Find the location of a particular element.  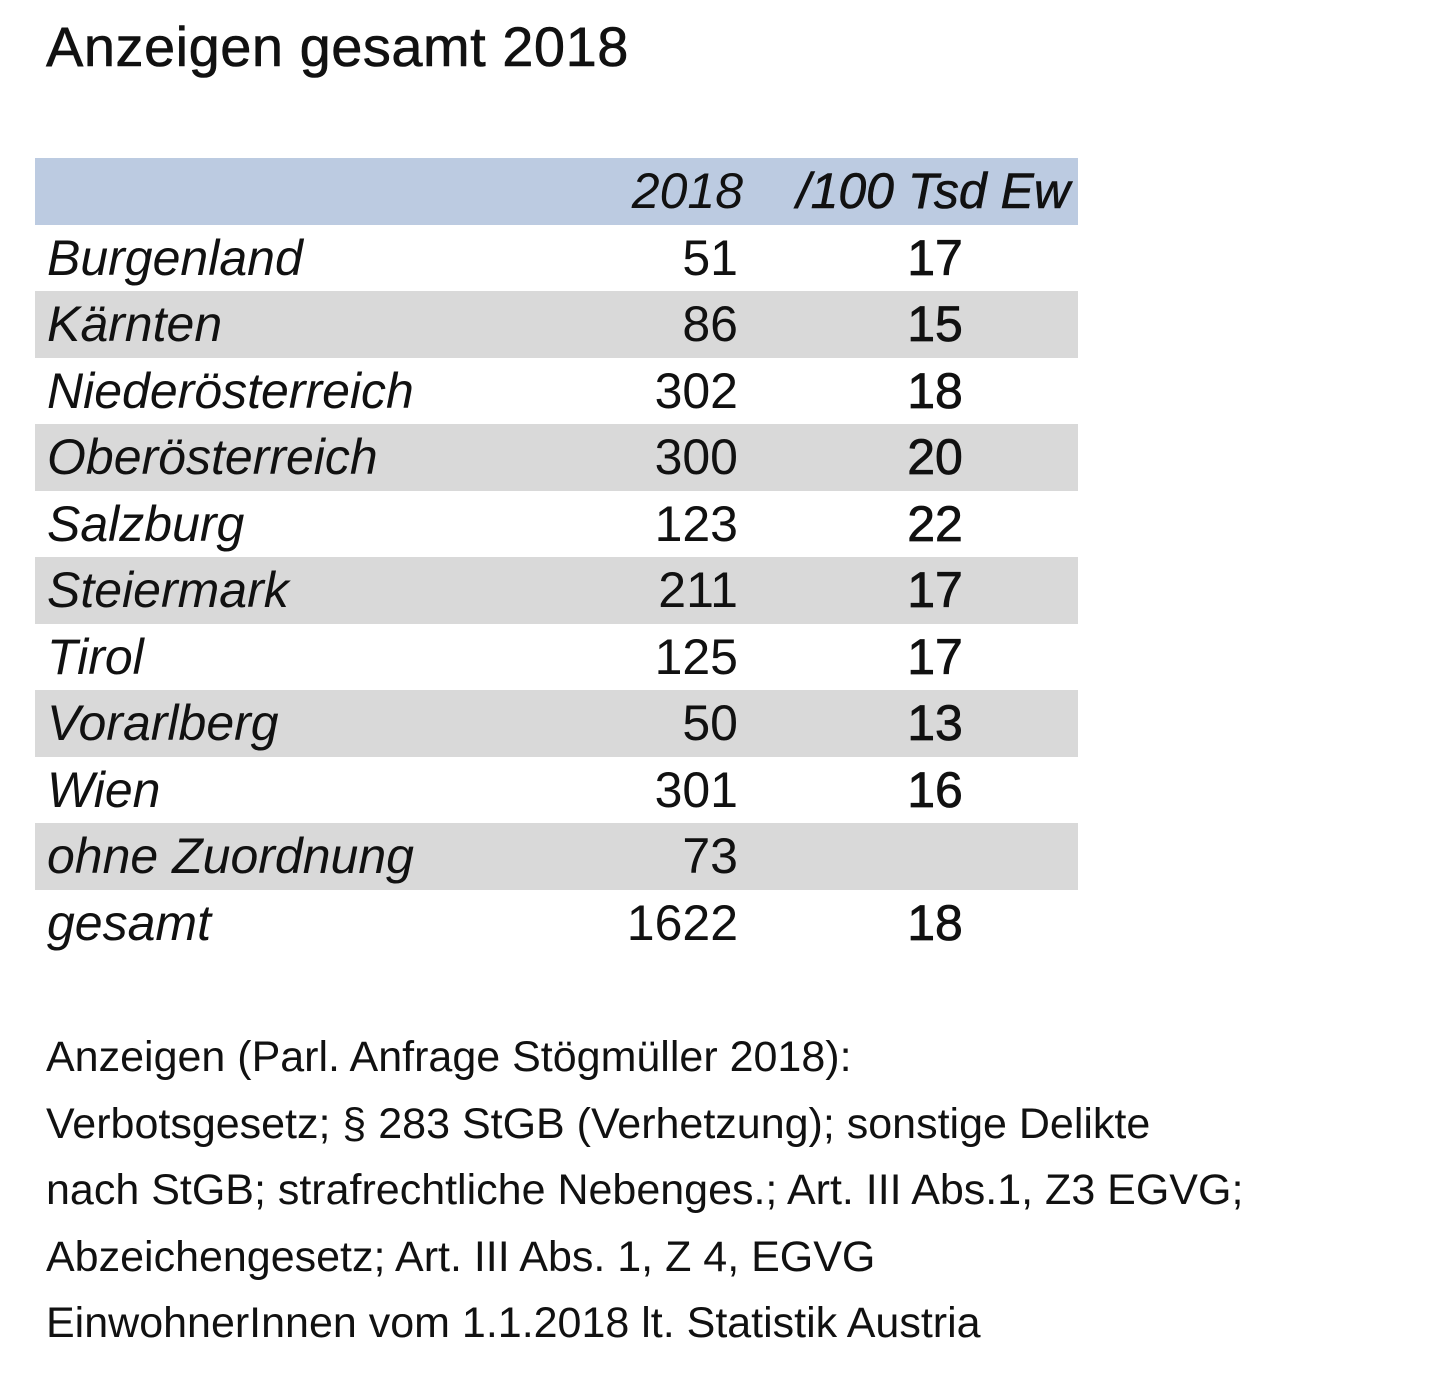

row-count: 125 is located at coordinates (696, 656).